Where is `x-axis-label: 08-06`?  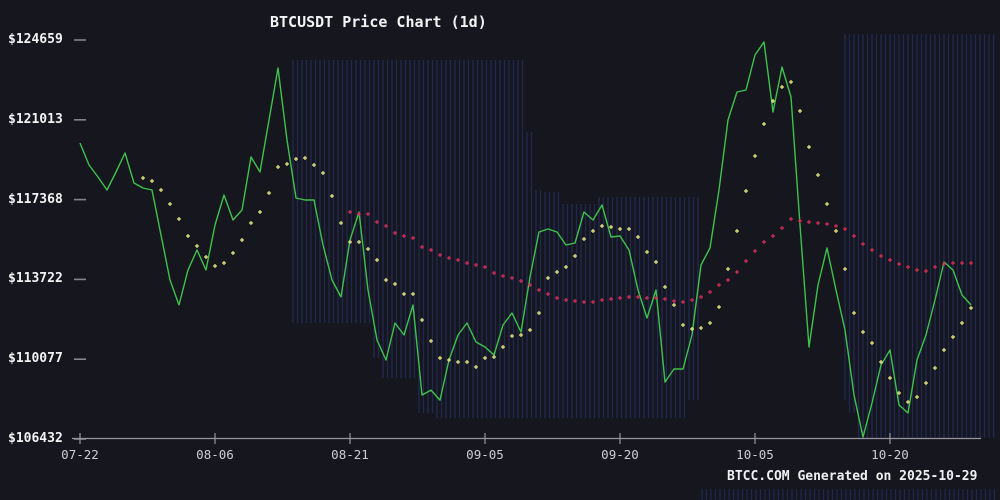
x-axis-label: 08-06 is located at coordinates (215, 454).